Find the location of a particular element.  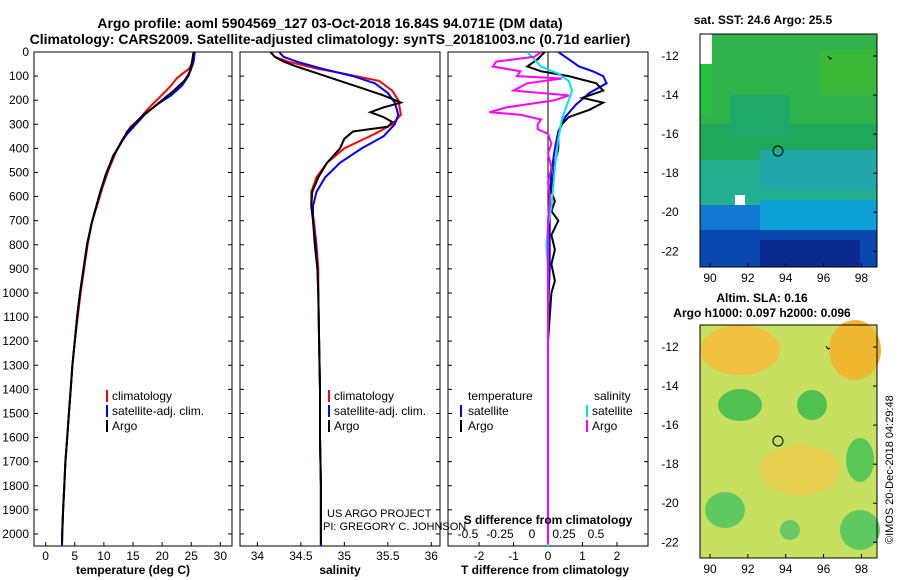

legend-swatch-t-satellite is located at coordinates (461, 411).